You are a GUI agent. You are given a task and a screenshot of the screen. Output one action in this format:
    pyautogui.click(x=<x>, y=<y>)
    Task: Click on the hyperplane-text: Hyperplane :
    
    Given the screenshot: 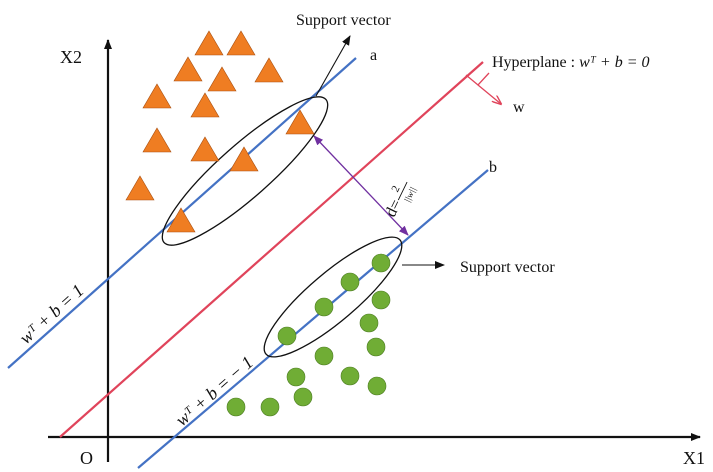 What is the action you would take?
    pyautogui.click(x=535, y=62)
    